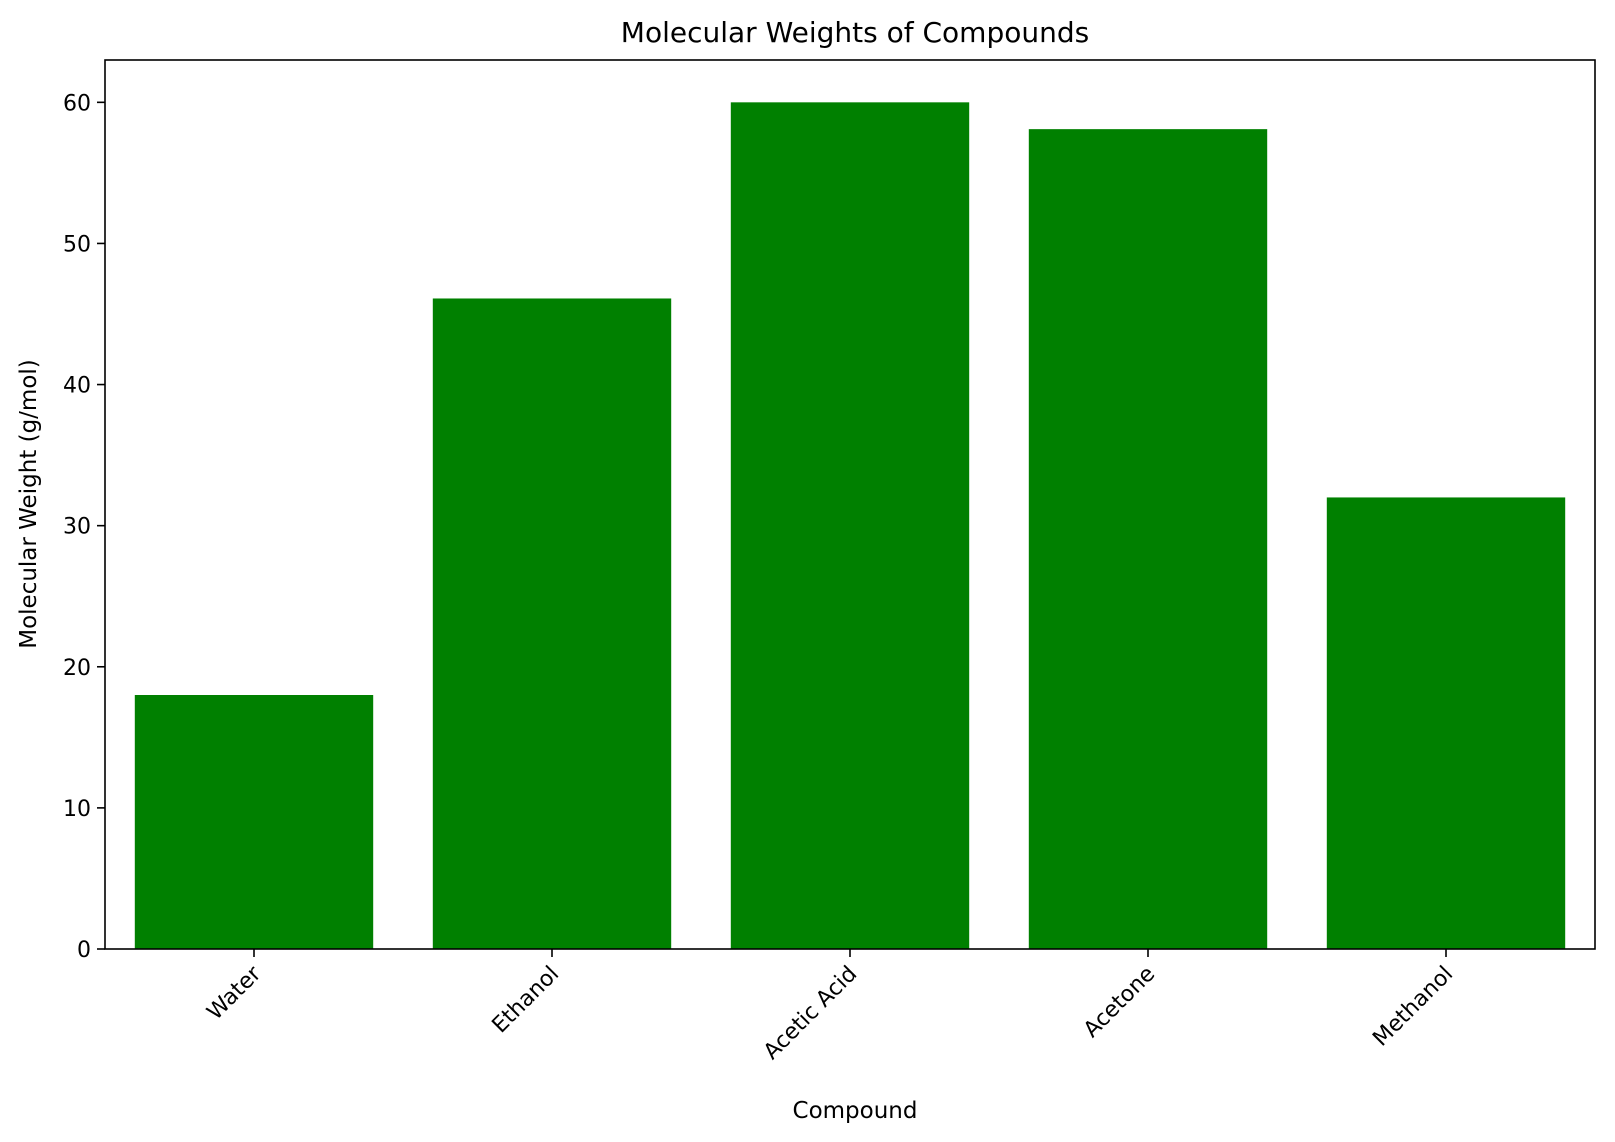  Describe the element at coordinates (855, 32) in the screenshot. I see `chart-title: Molecular Weights of Compounds` at that location.